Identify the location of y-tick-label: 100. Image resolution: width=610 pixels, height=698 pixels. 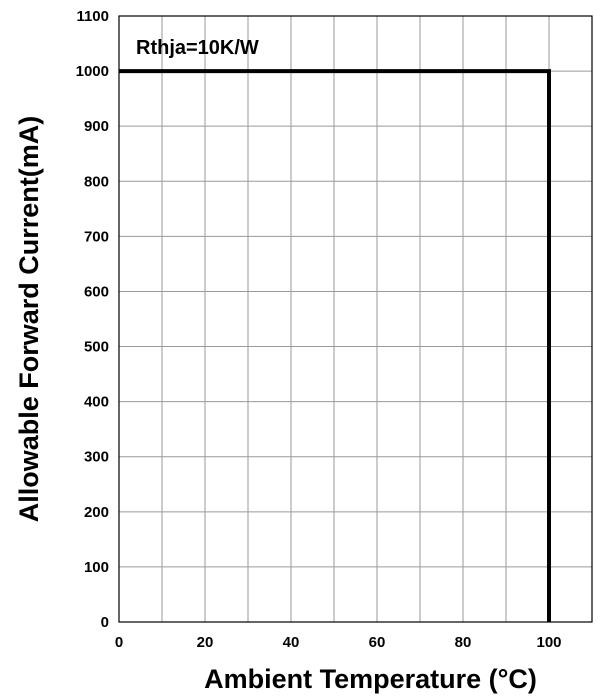
(96, 567).